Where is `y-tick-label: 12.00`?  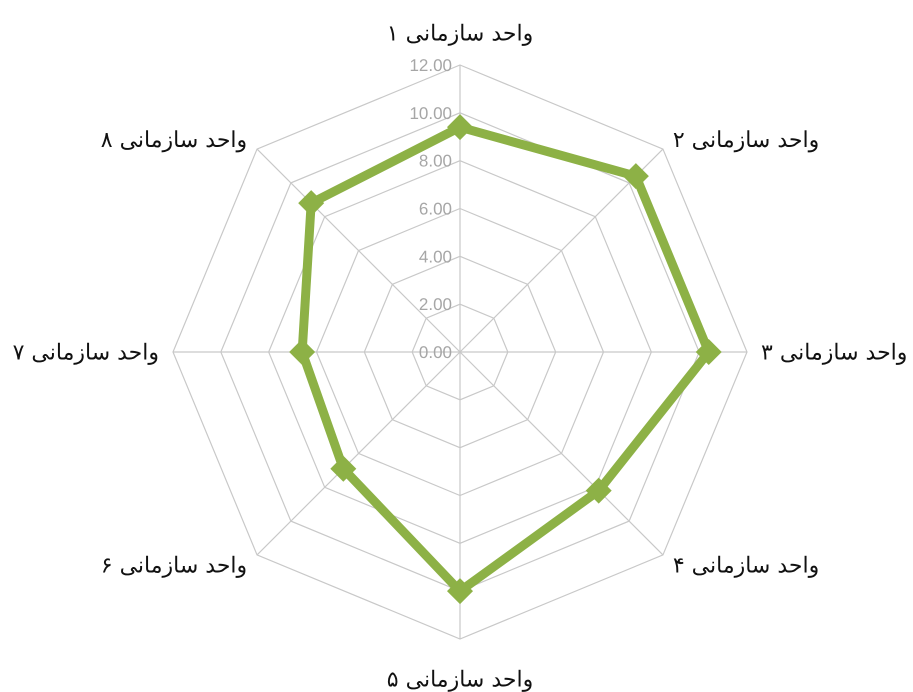
y-tick-label: 12.00 is located at coordinates (430, 65).